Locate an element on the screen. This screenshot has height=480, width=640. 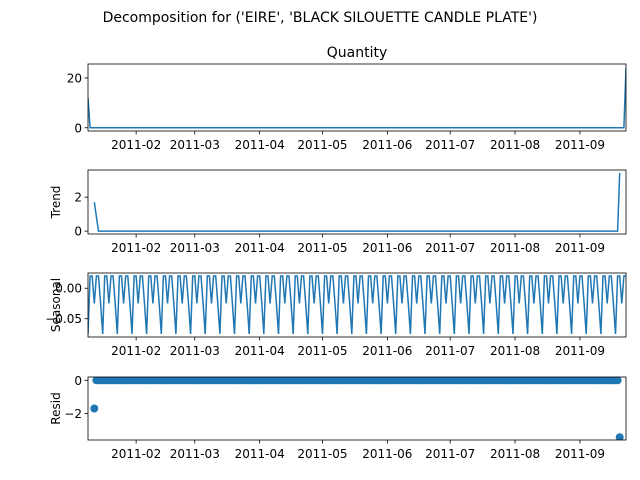
y-tick-label: −0.05 is located at coordinates (63, 319).